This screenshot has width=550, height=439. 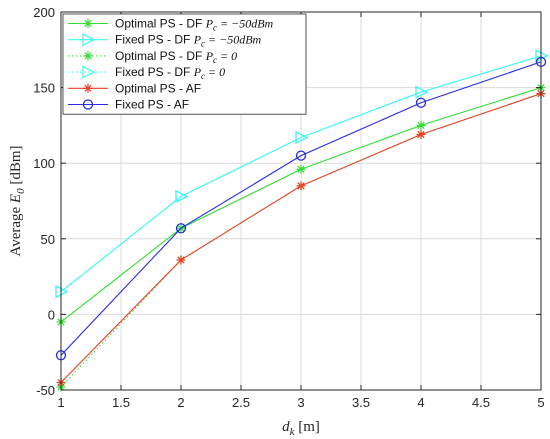 What do you see at coordinates (540, 402) in the screenshot?
I see `x-tick-label: 5` at bounding box center [540, 402].